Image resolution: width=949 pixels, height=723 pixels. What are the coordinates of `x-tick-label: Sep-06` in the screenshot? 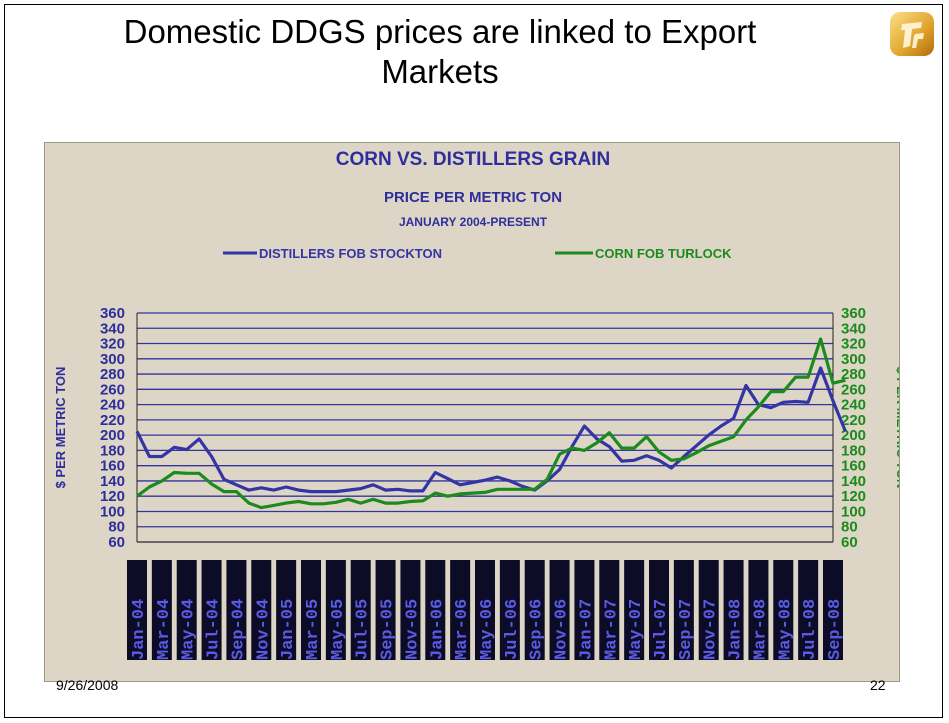 It's located at (537, 629).